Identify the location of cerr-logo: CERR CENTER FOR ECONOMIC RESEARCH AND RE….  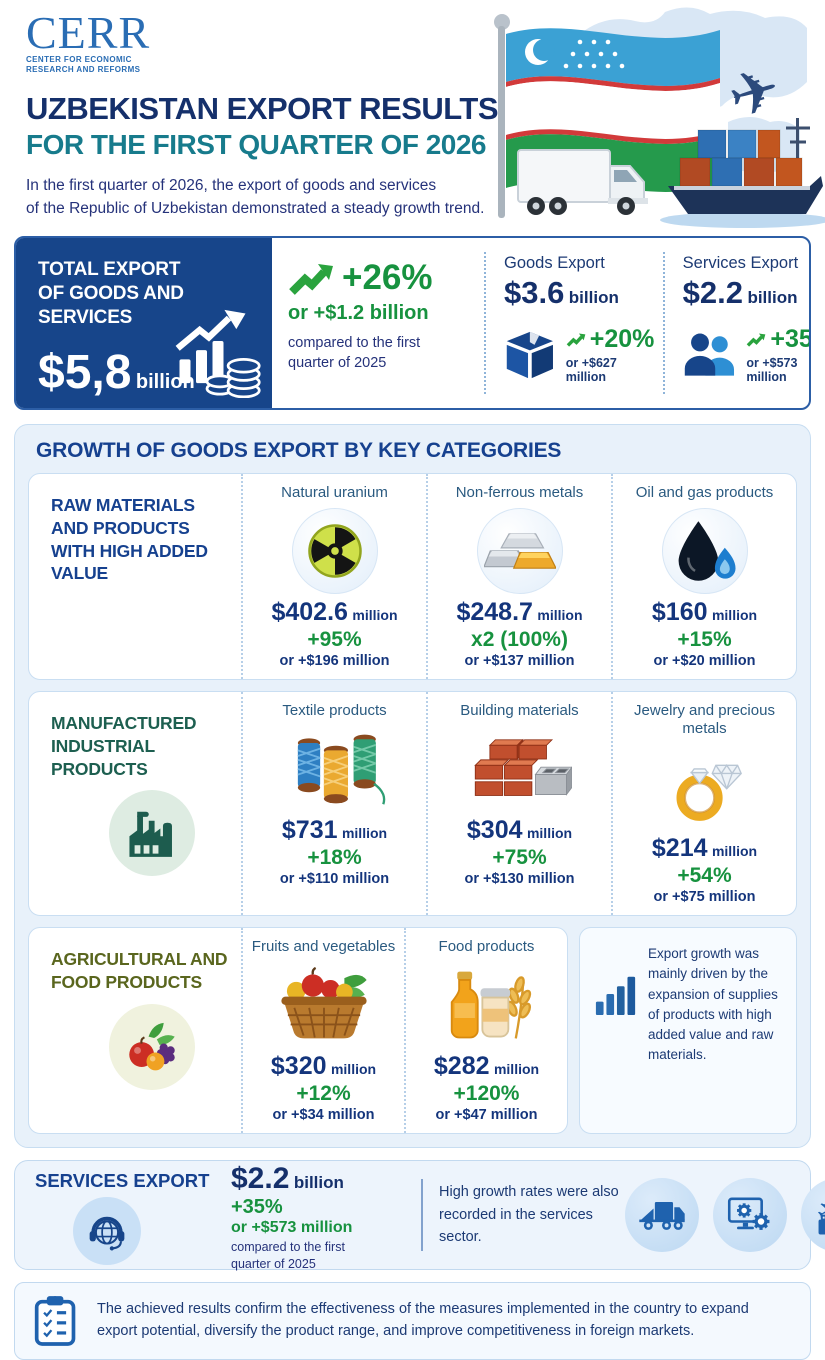
(425, 41).